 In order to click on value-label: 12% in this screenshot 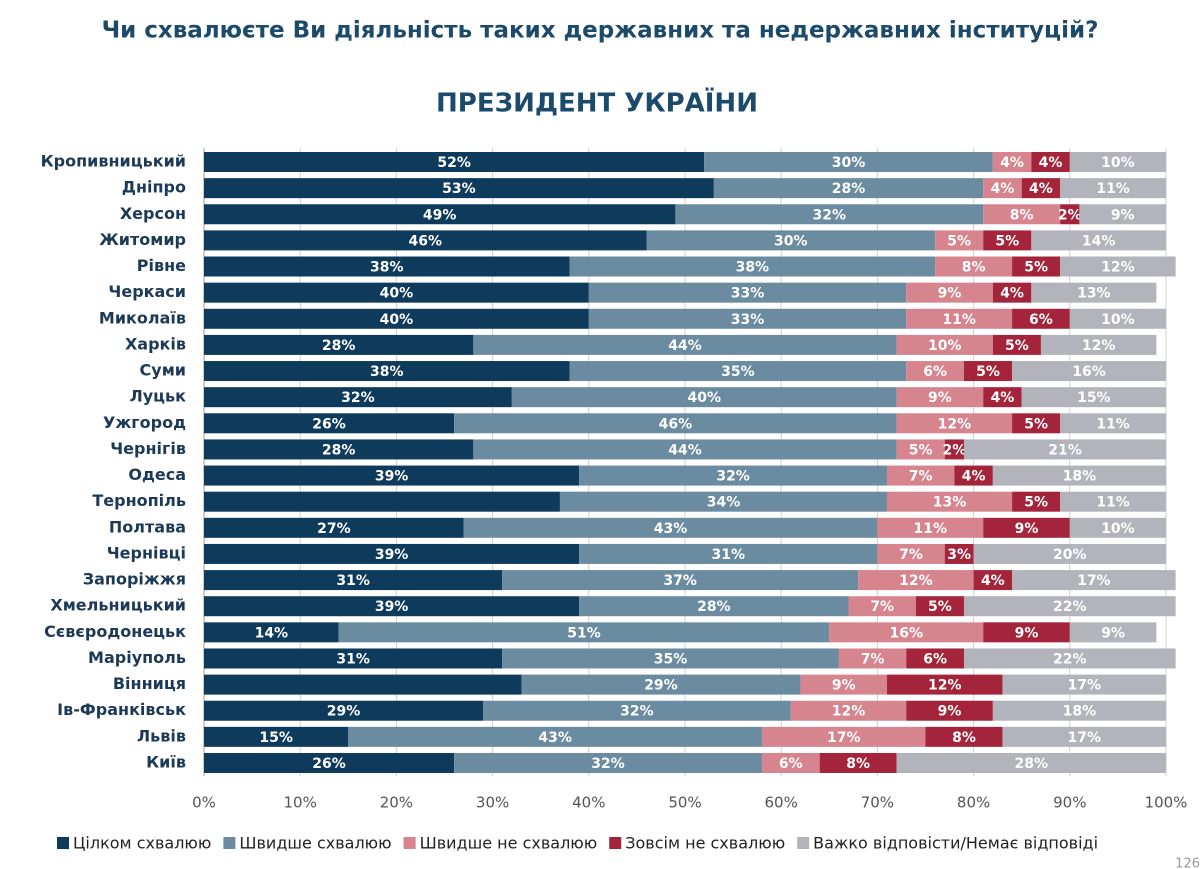, I will do `click(1118, 268)`.